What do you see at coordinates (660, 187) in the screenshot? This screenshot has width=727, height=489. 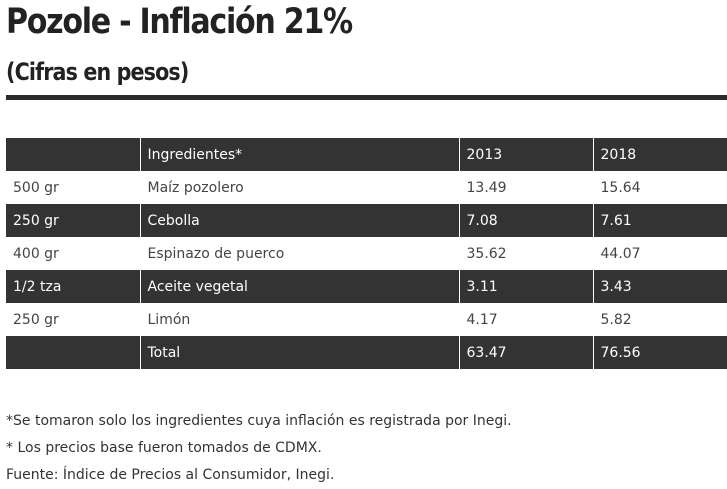 I see `price-2018-cell: 15.64` at bounding box center [660, 187].